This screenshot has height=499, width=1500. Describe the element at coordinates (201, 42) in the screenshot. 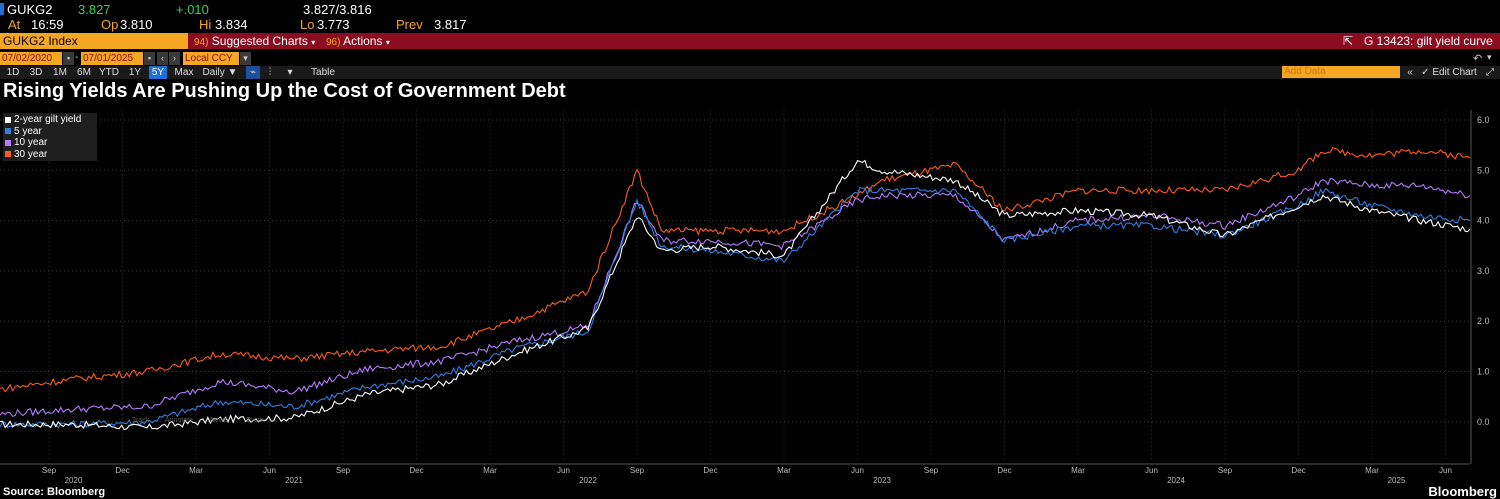

I see `suggested-num: 94)` at that location.